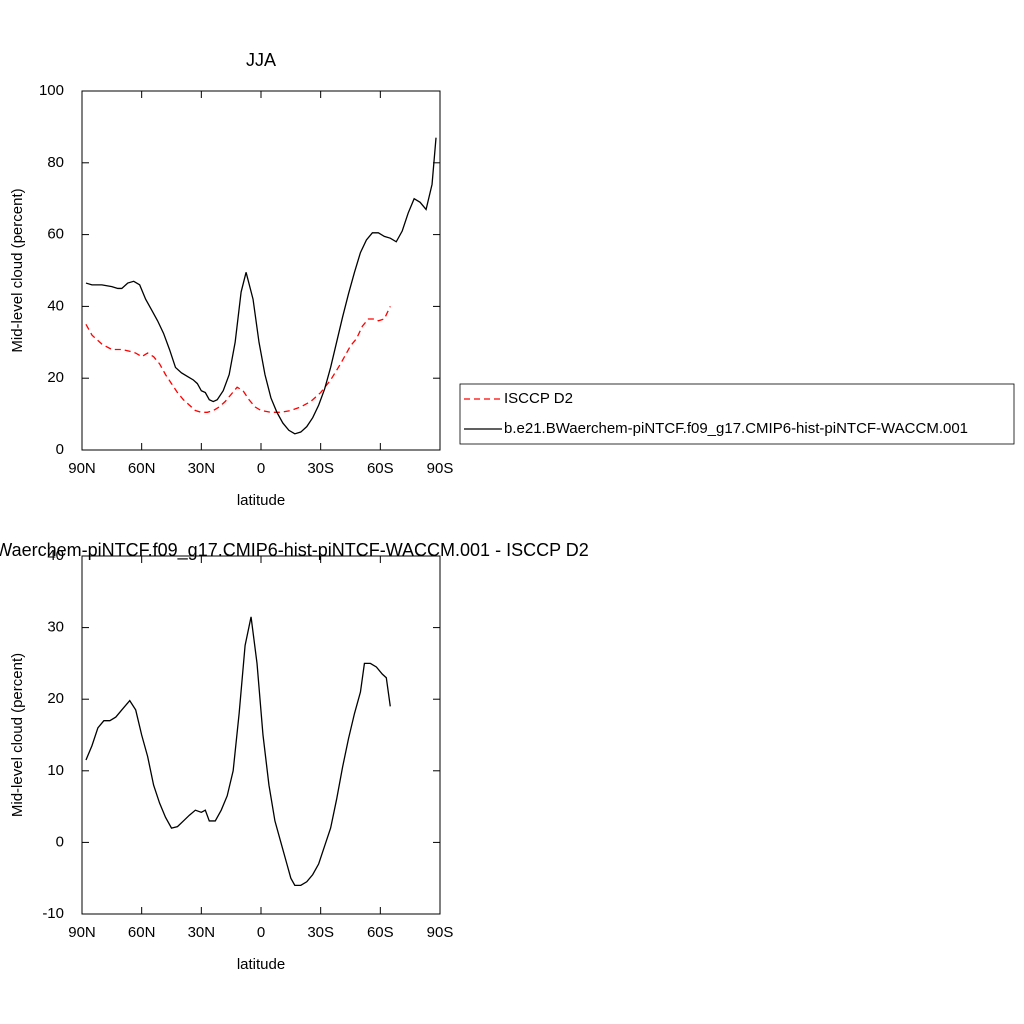 This screenshot has height=1024, width=1024. I want to click on legend-label: ISCCP D2, so click(538, 398).